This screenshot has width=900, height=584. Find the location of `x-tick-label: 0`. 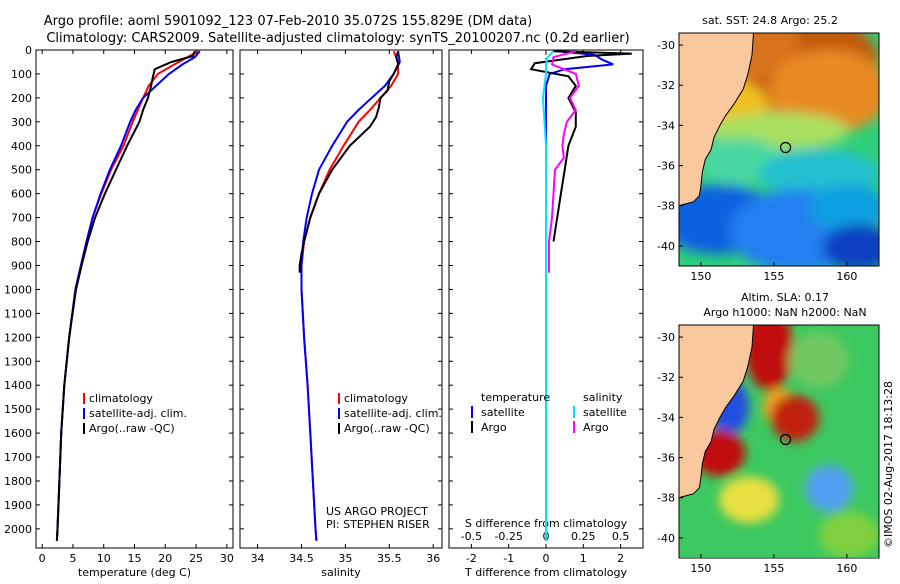

x-tick-label: 0 is located at coordinates (42, 558).